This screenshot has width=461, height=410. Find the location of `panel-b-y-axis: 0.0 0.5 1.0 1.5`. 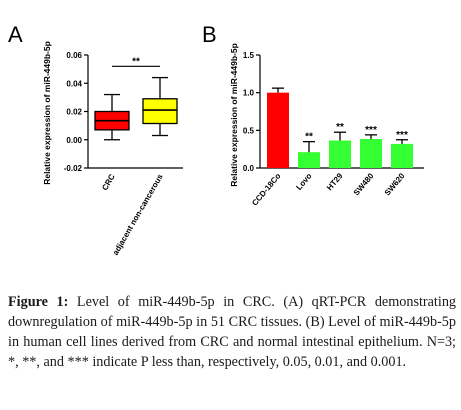

panel-b-y-axis: 0.0 0.5 1.0 1.5 is located at coordinates (251, 112).